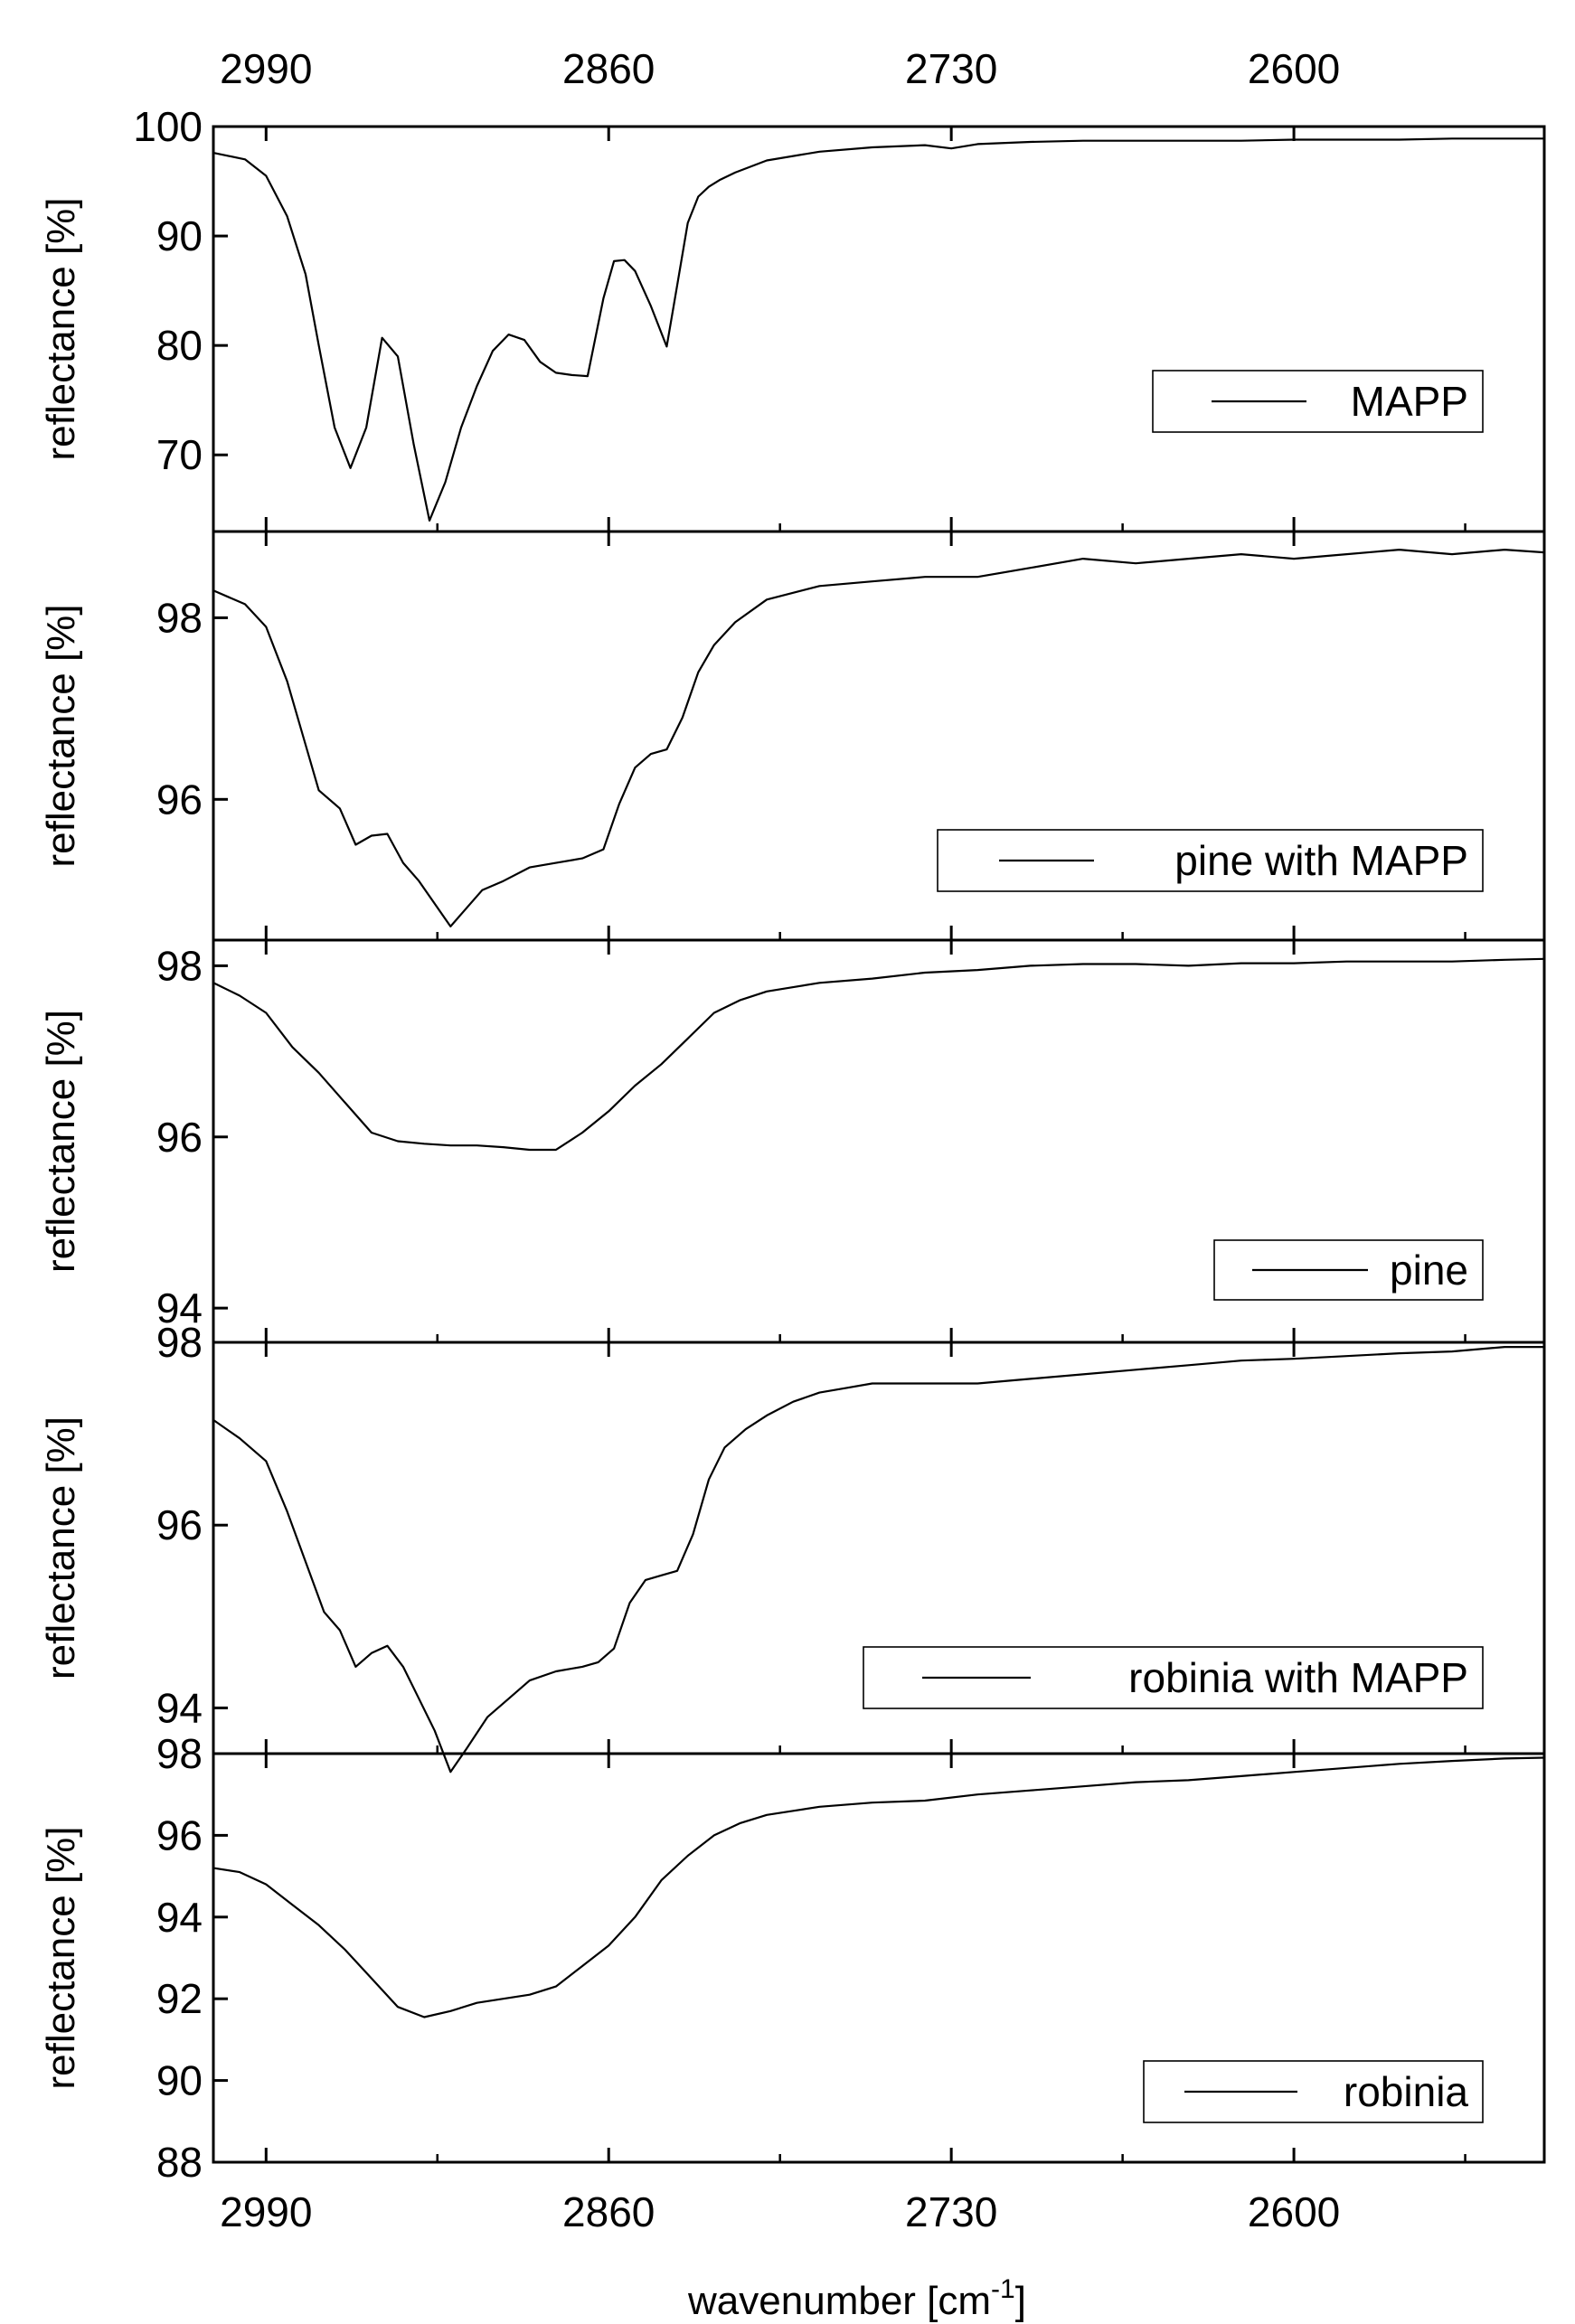  I want to click on y-axis-title-pine-with-mapp: reflectance [%], so click(61, 735).